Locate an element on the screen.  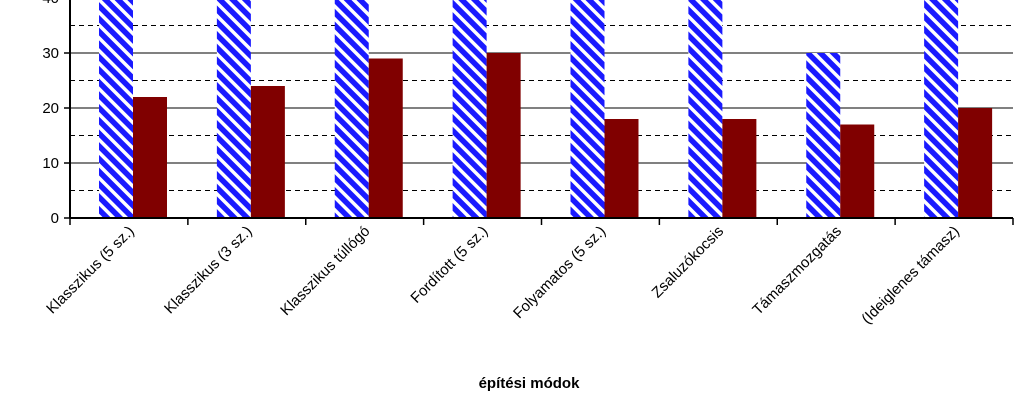
y-tick-label: 20 is located at coordinates (50, 108).